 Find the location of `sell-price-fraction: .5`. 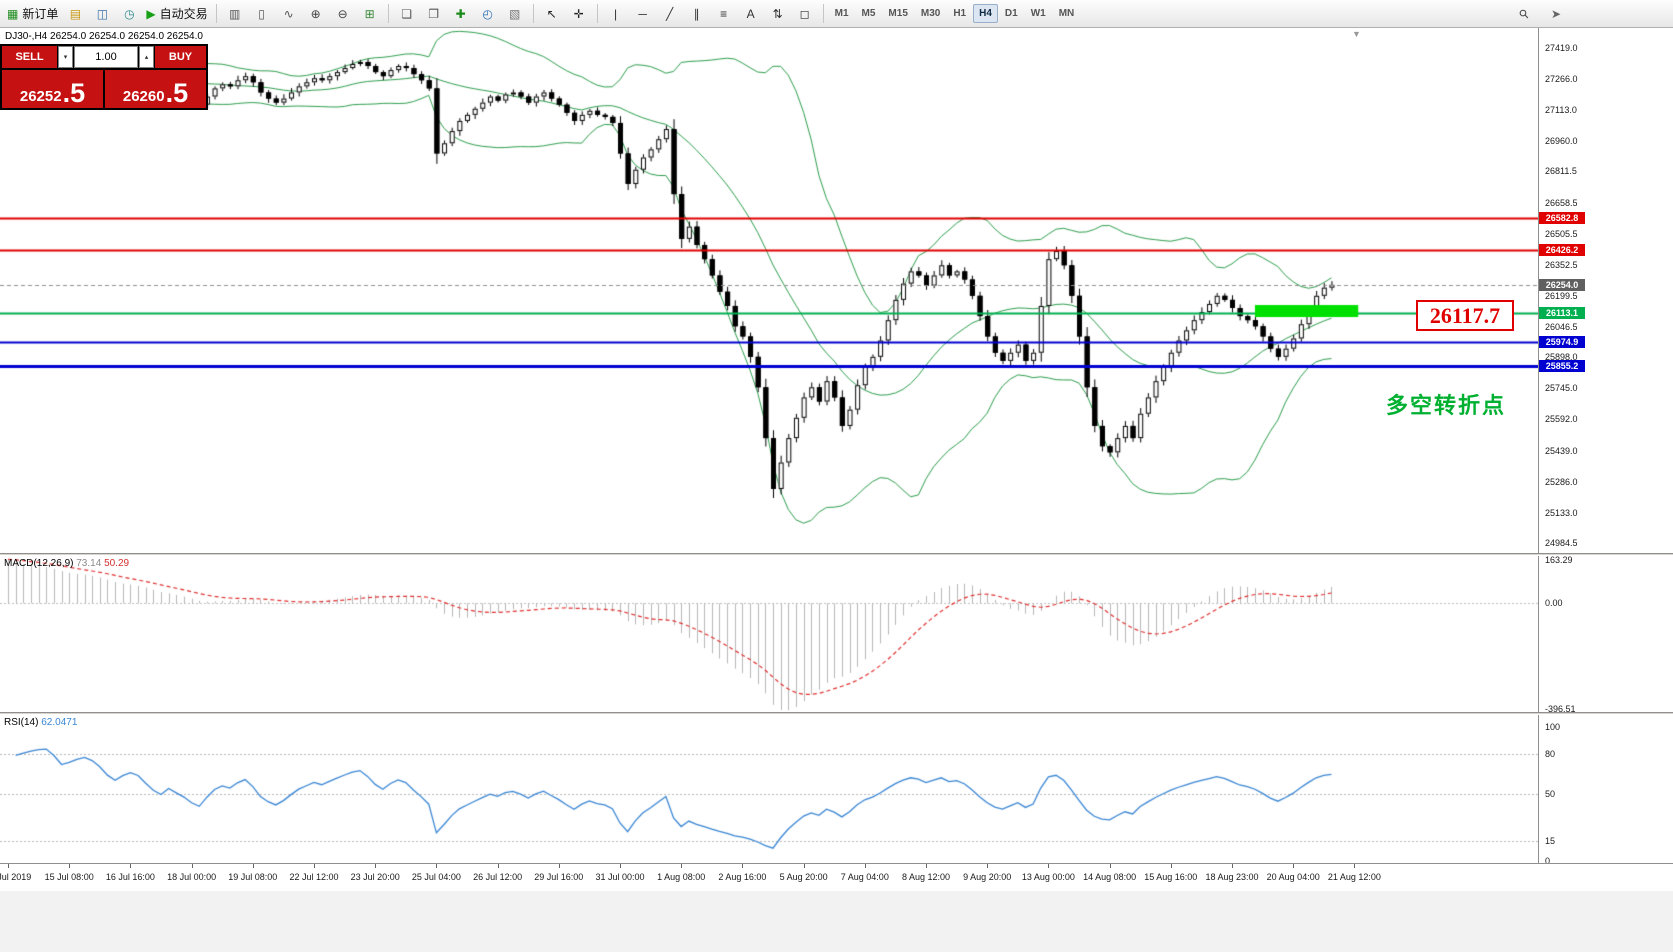

sell-price-fraction: .5 is located at coordinates (74, 93).